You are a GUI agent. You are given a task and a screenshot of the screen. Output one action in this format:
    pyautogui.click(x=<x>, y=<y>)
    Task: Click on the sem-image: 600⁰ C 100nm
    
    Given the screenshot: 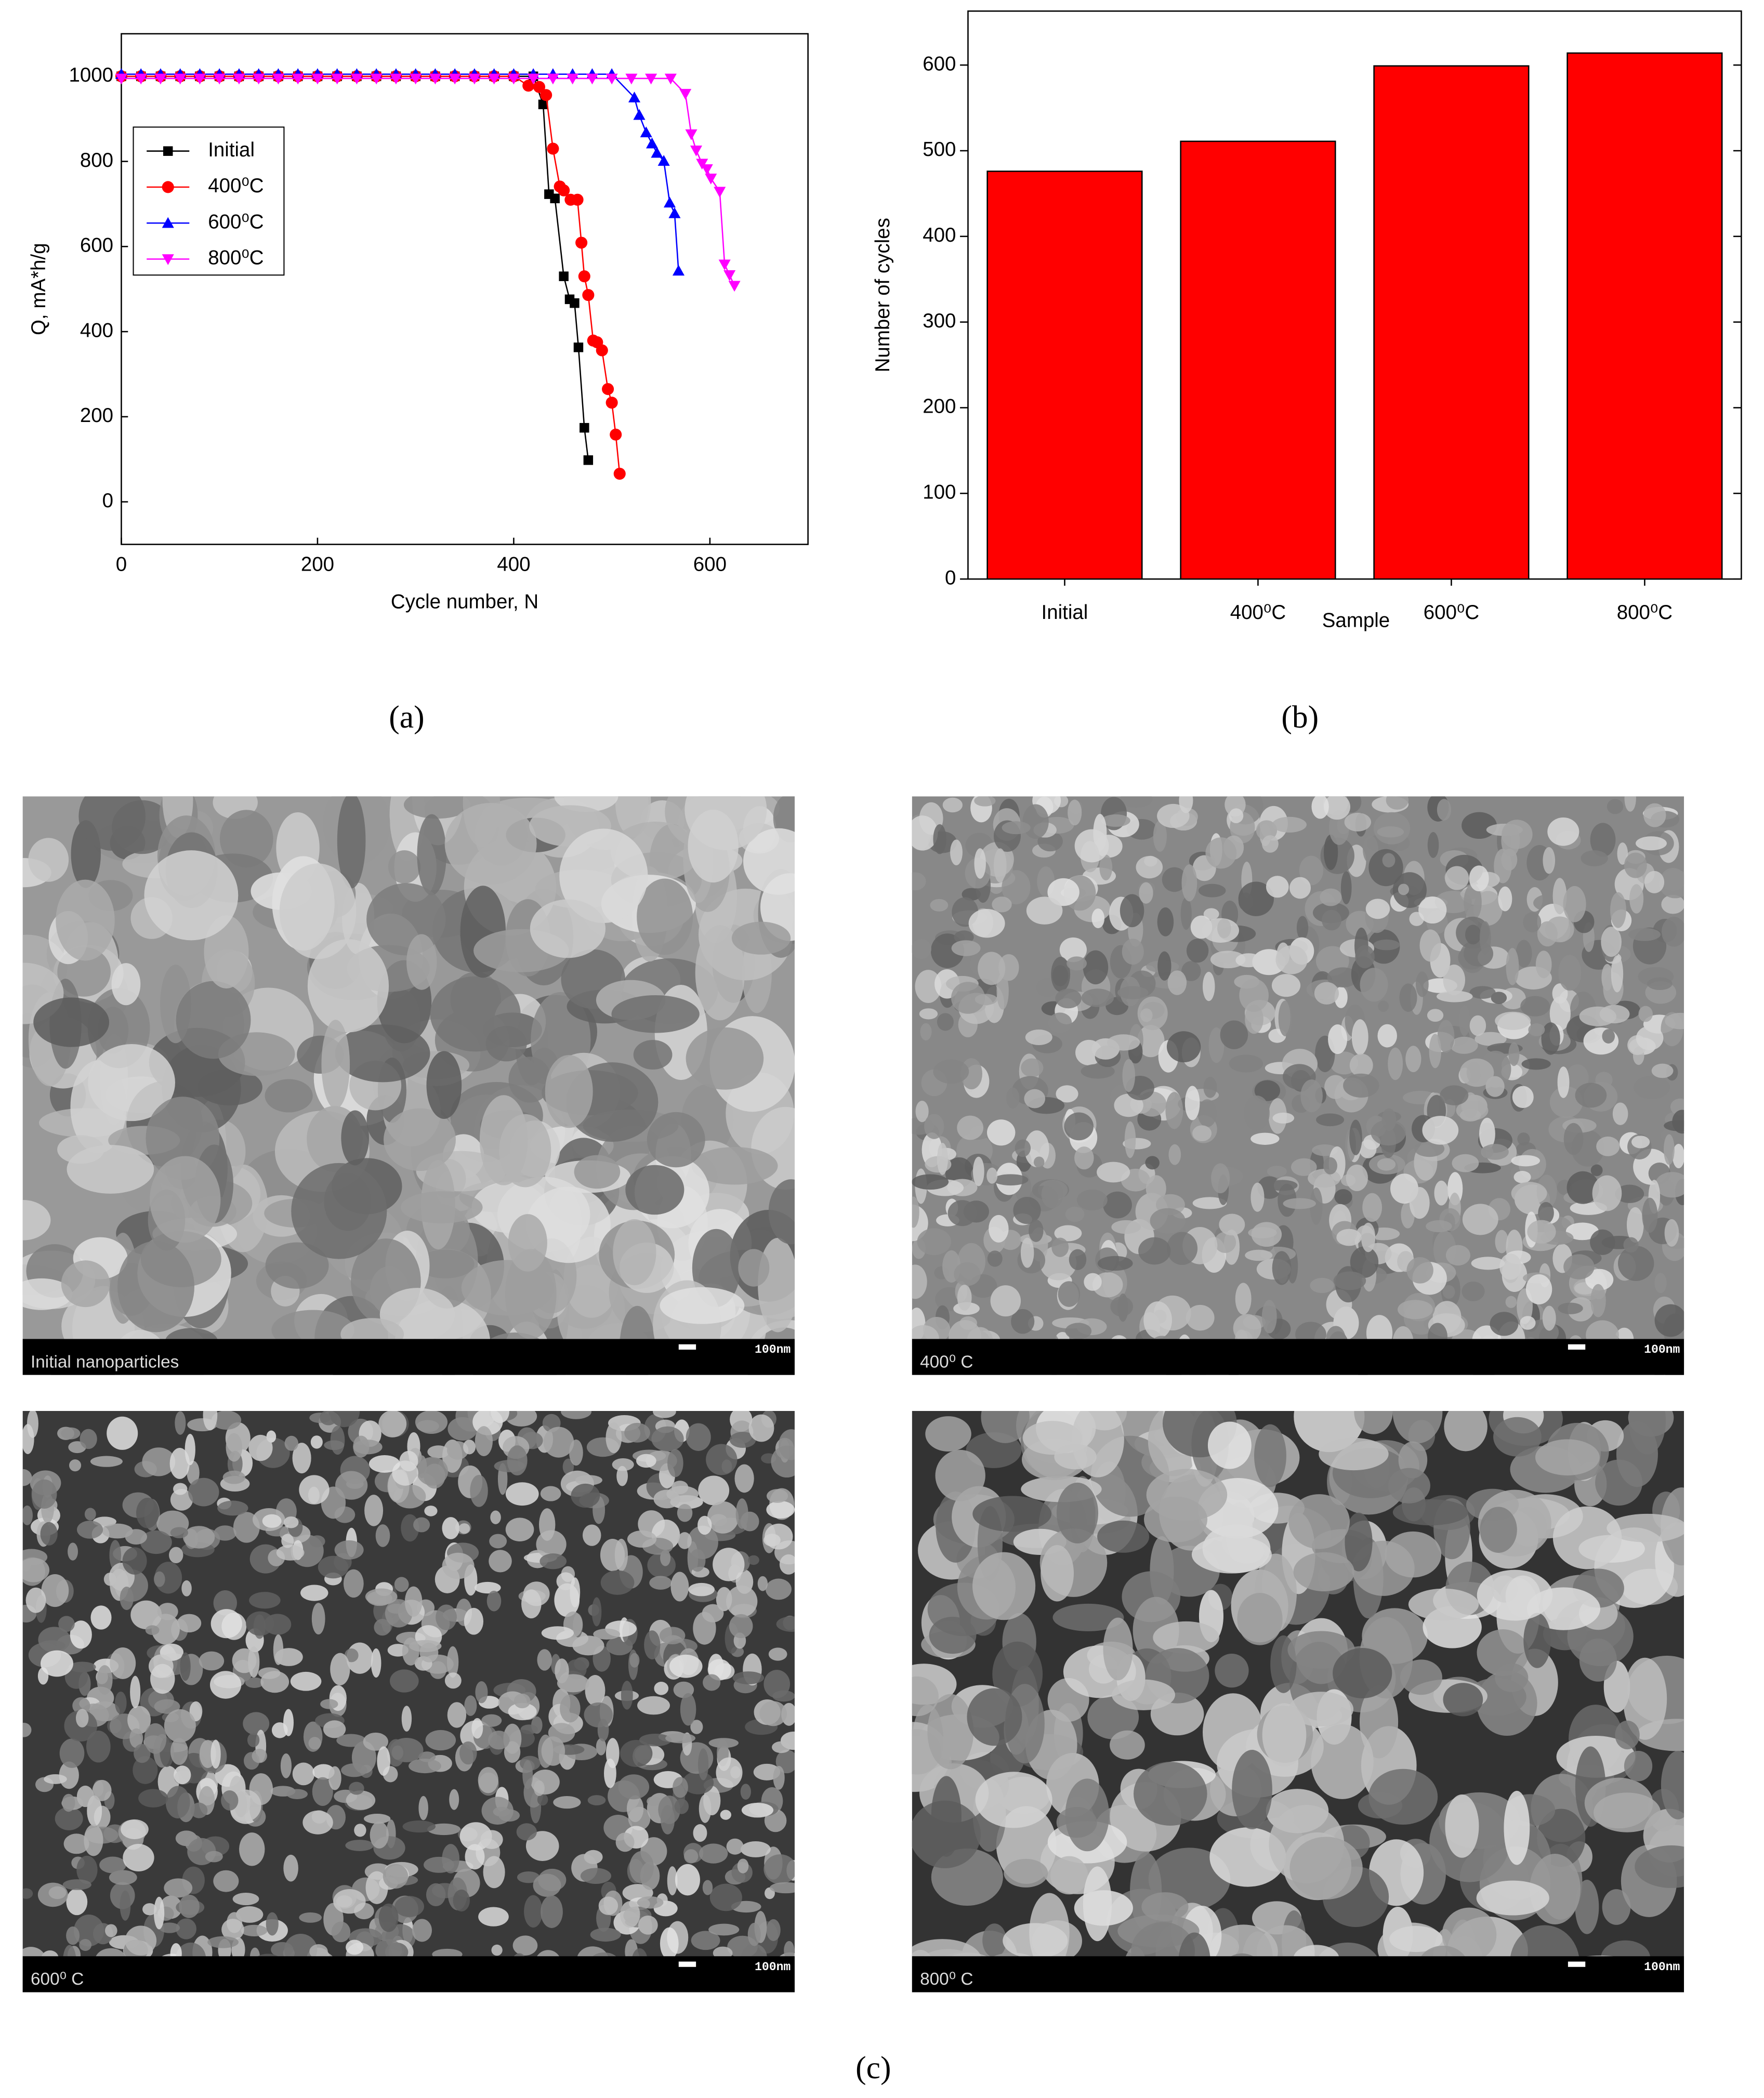 What is the action you would take?
    pyautogui.click(x=408, y=1702)
    